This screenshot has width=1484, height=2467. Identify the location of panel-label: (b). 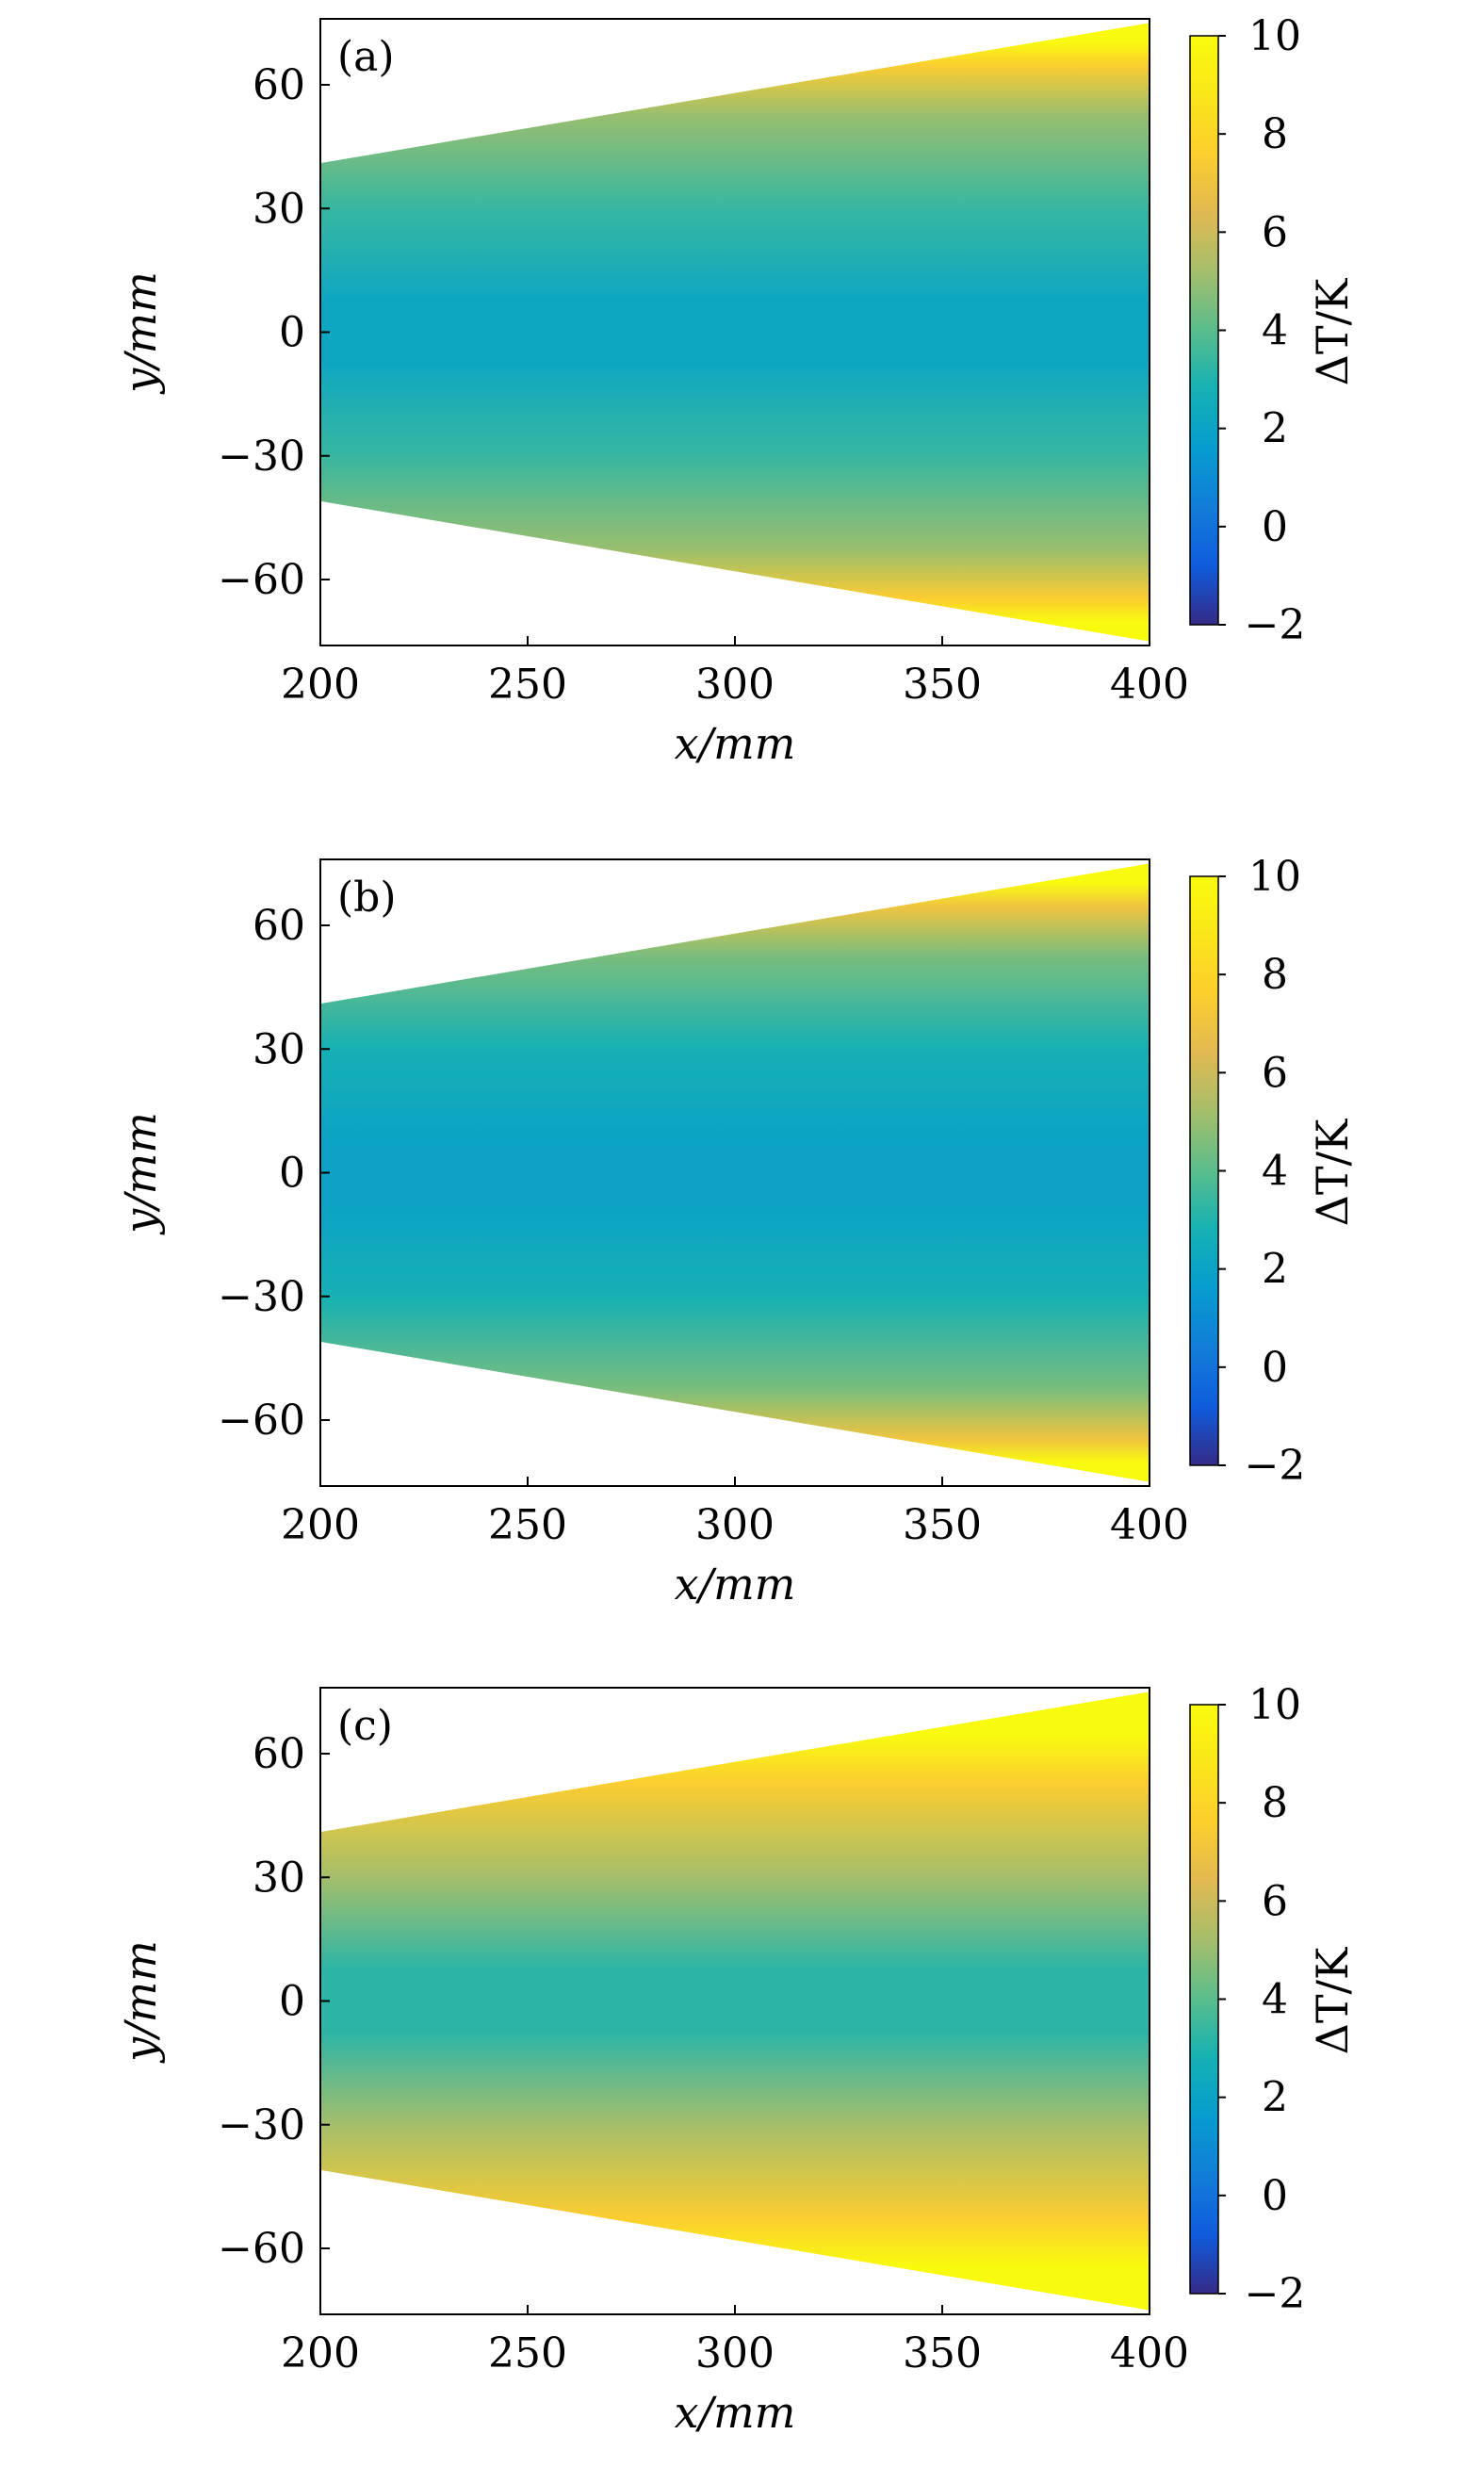
(367, 898).